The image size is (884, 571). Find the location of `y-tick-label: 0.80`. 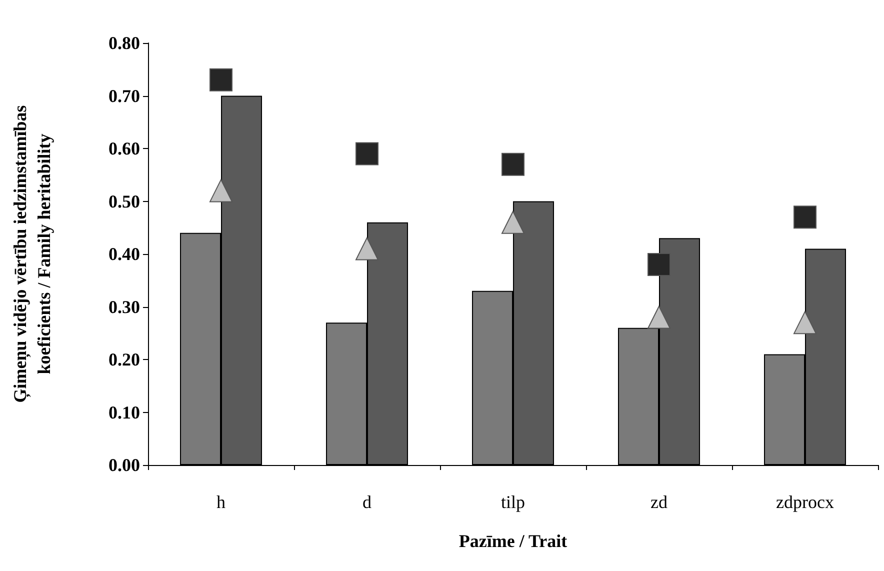

y-tick-label: 0.80 is located at coordinates (124, 43).